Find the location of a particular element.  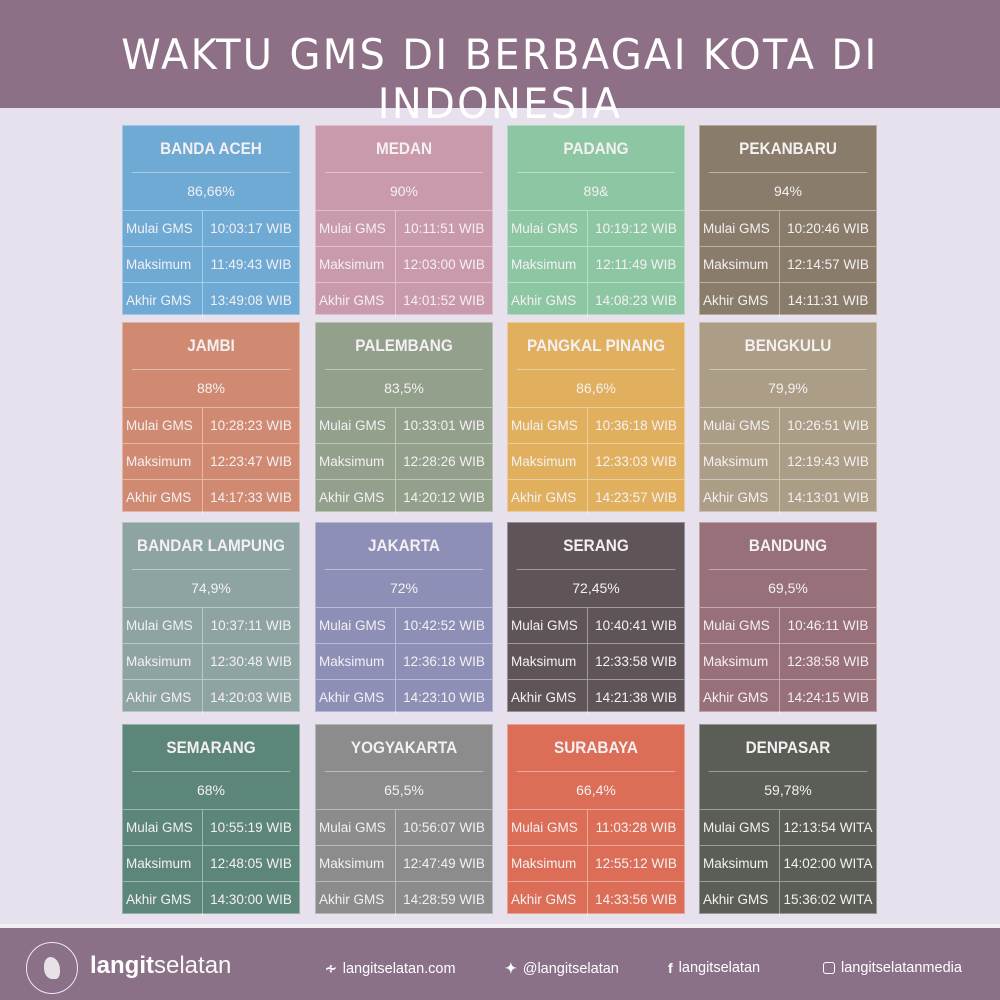

time-value: 14:20:03 WIB is located at coordinates (251, 697).